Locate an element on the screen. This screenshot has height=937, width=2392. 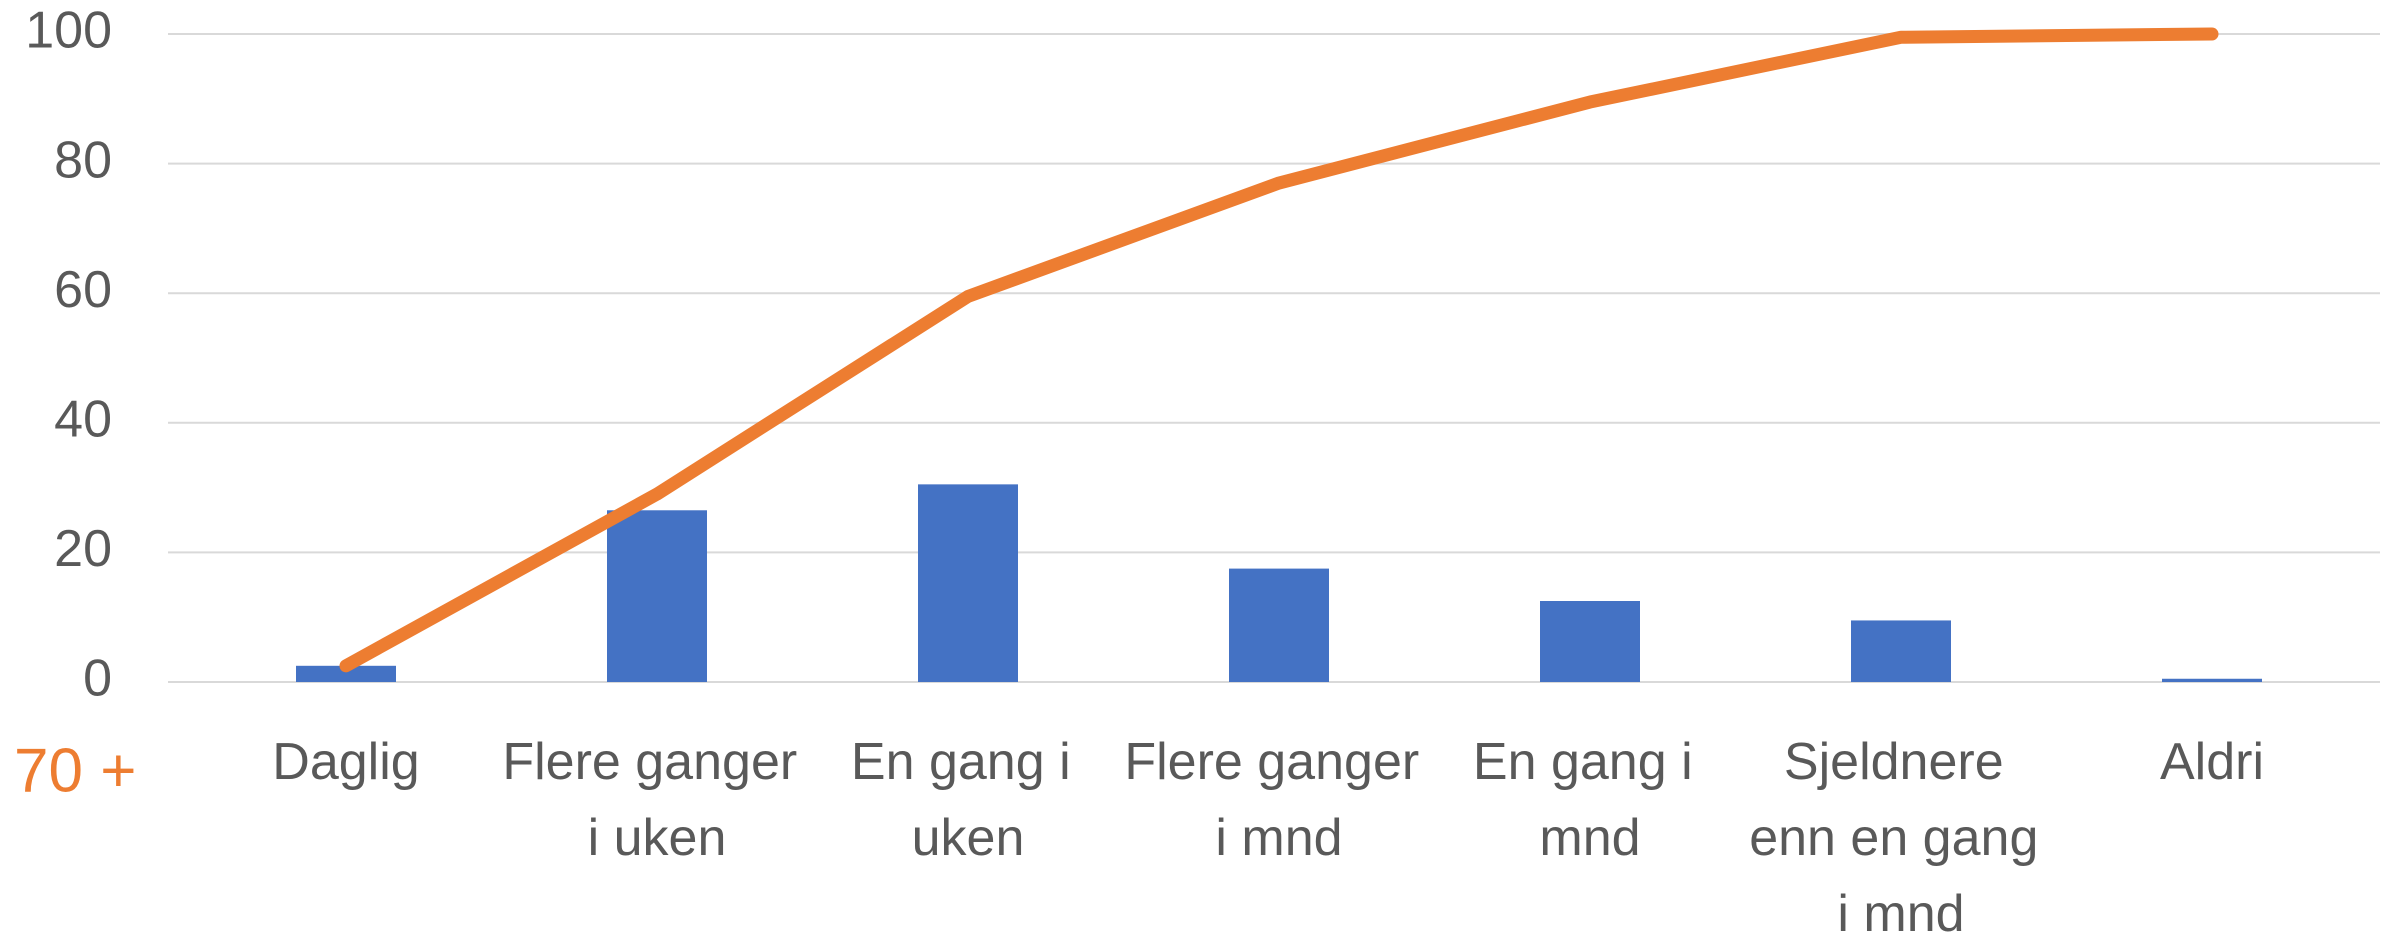
y-tick-label: 100 is located at coordinates (68, 31).